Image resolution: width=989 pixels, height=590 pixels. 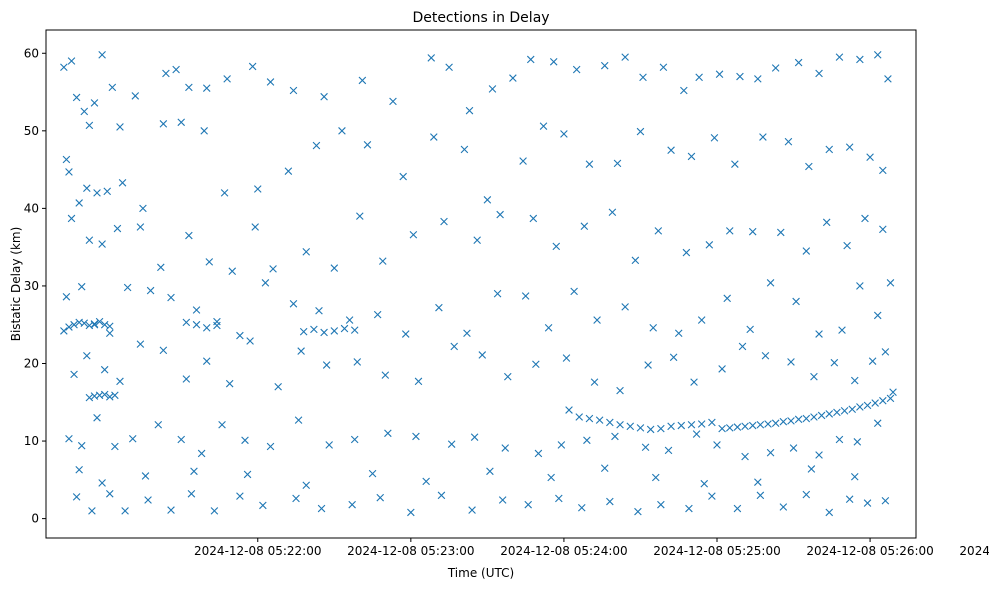 I want to click on y-tick-label: 60, so click(x=31, y=53).